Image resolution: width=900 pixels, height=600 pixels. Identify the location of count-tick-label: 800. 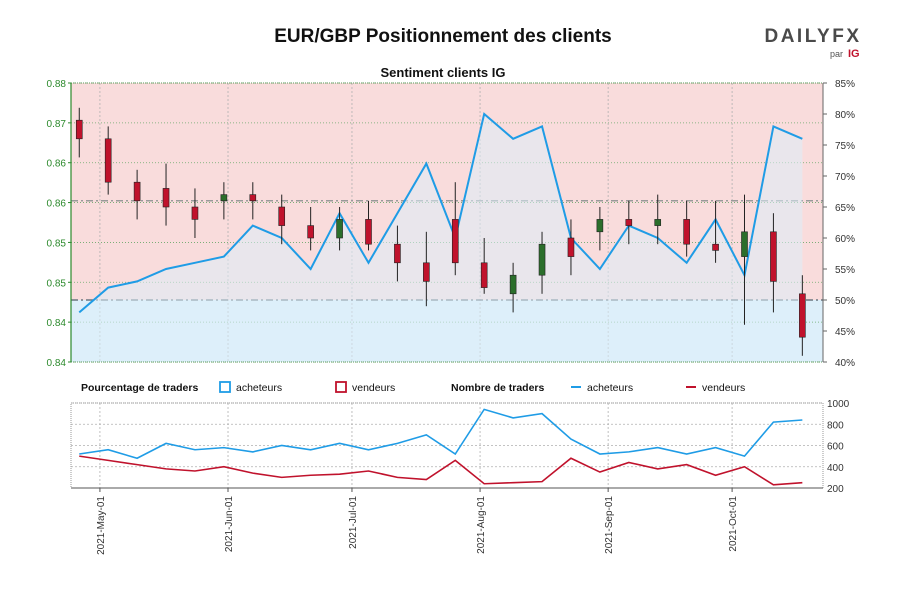
(835, 425).